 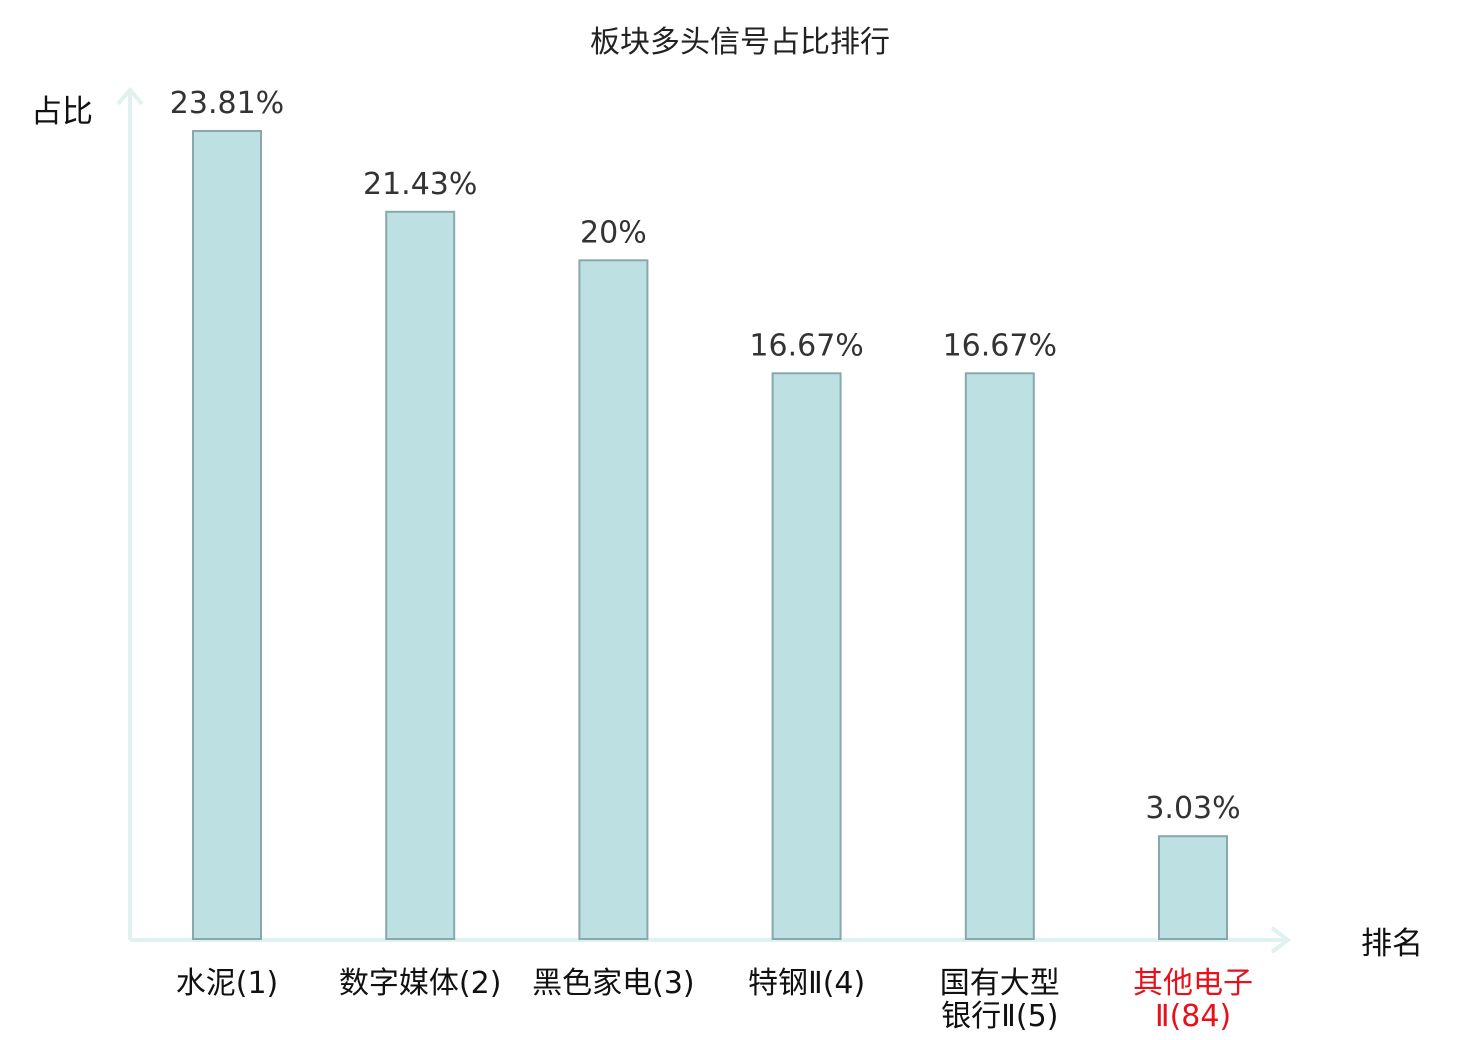 I want to click on bar-value-label: 21.43%, so click(x=420, y=184).